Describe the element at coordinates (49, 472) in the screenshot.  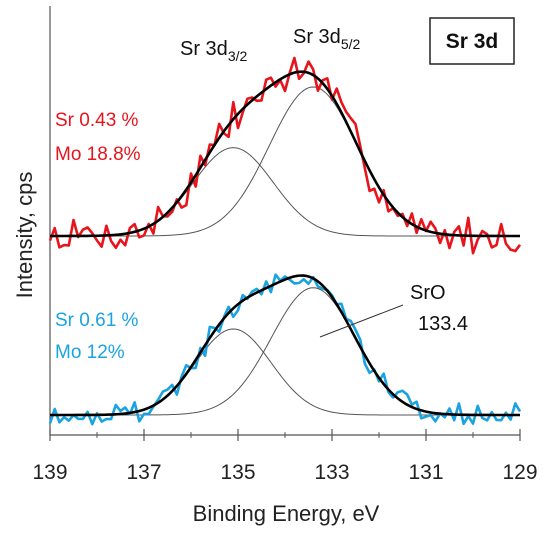
I see `x-tick-label: 139` at that location.